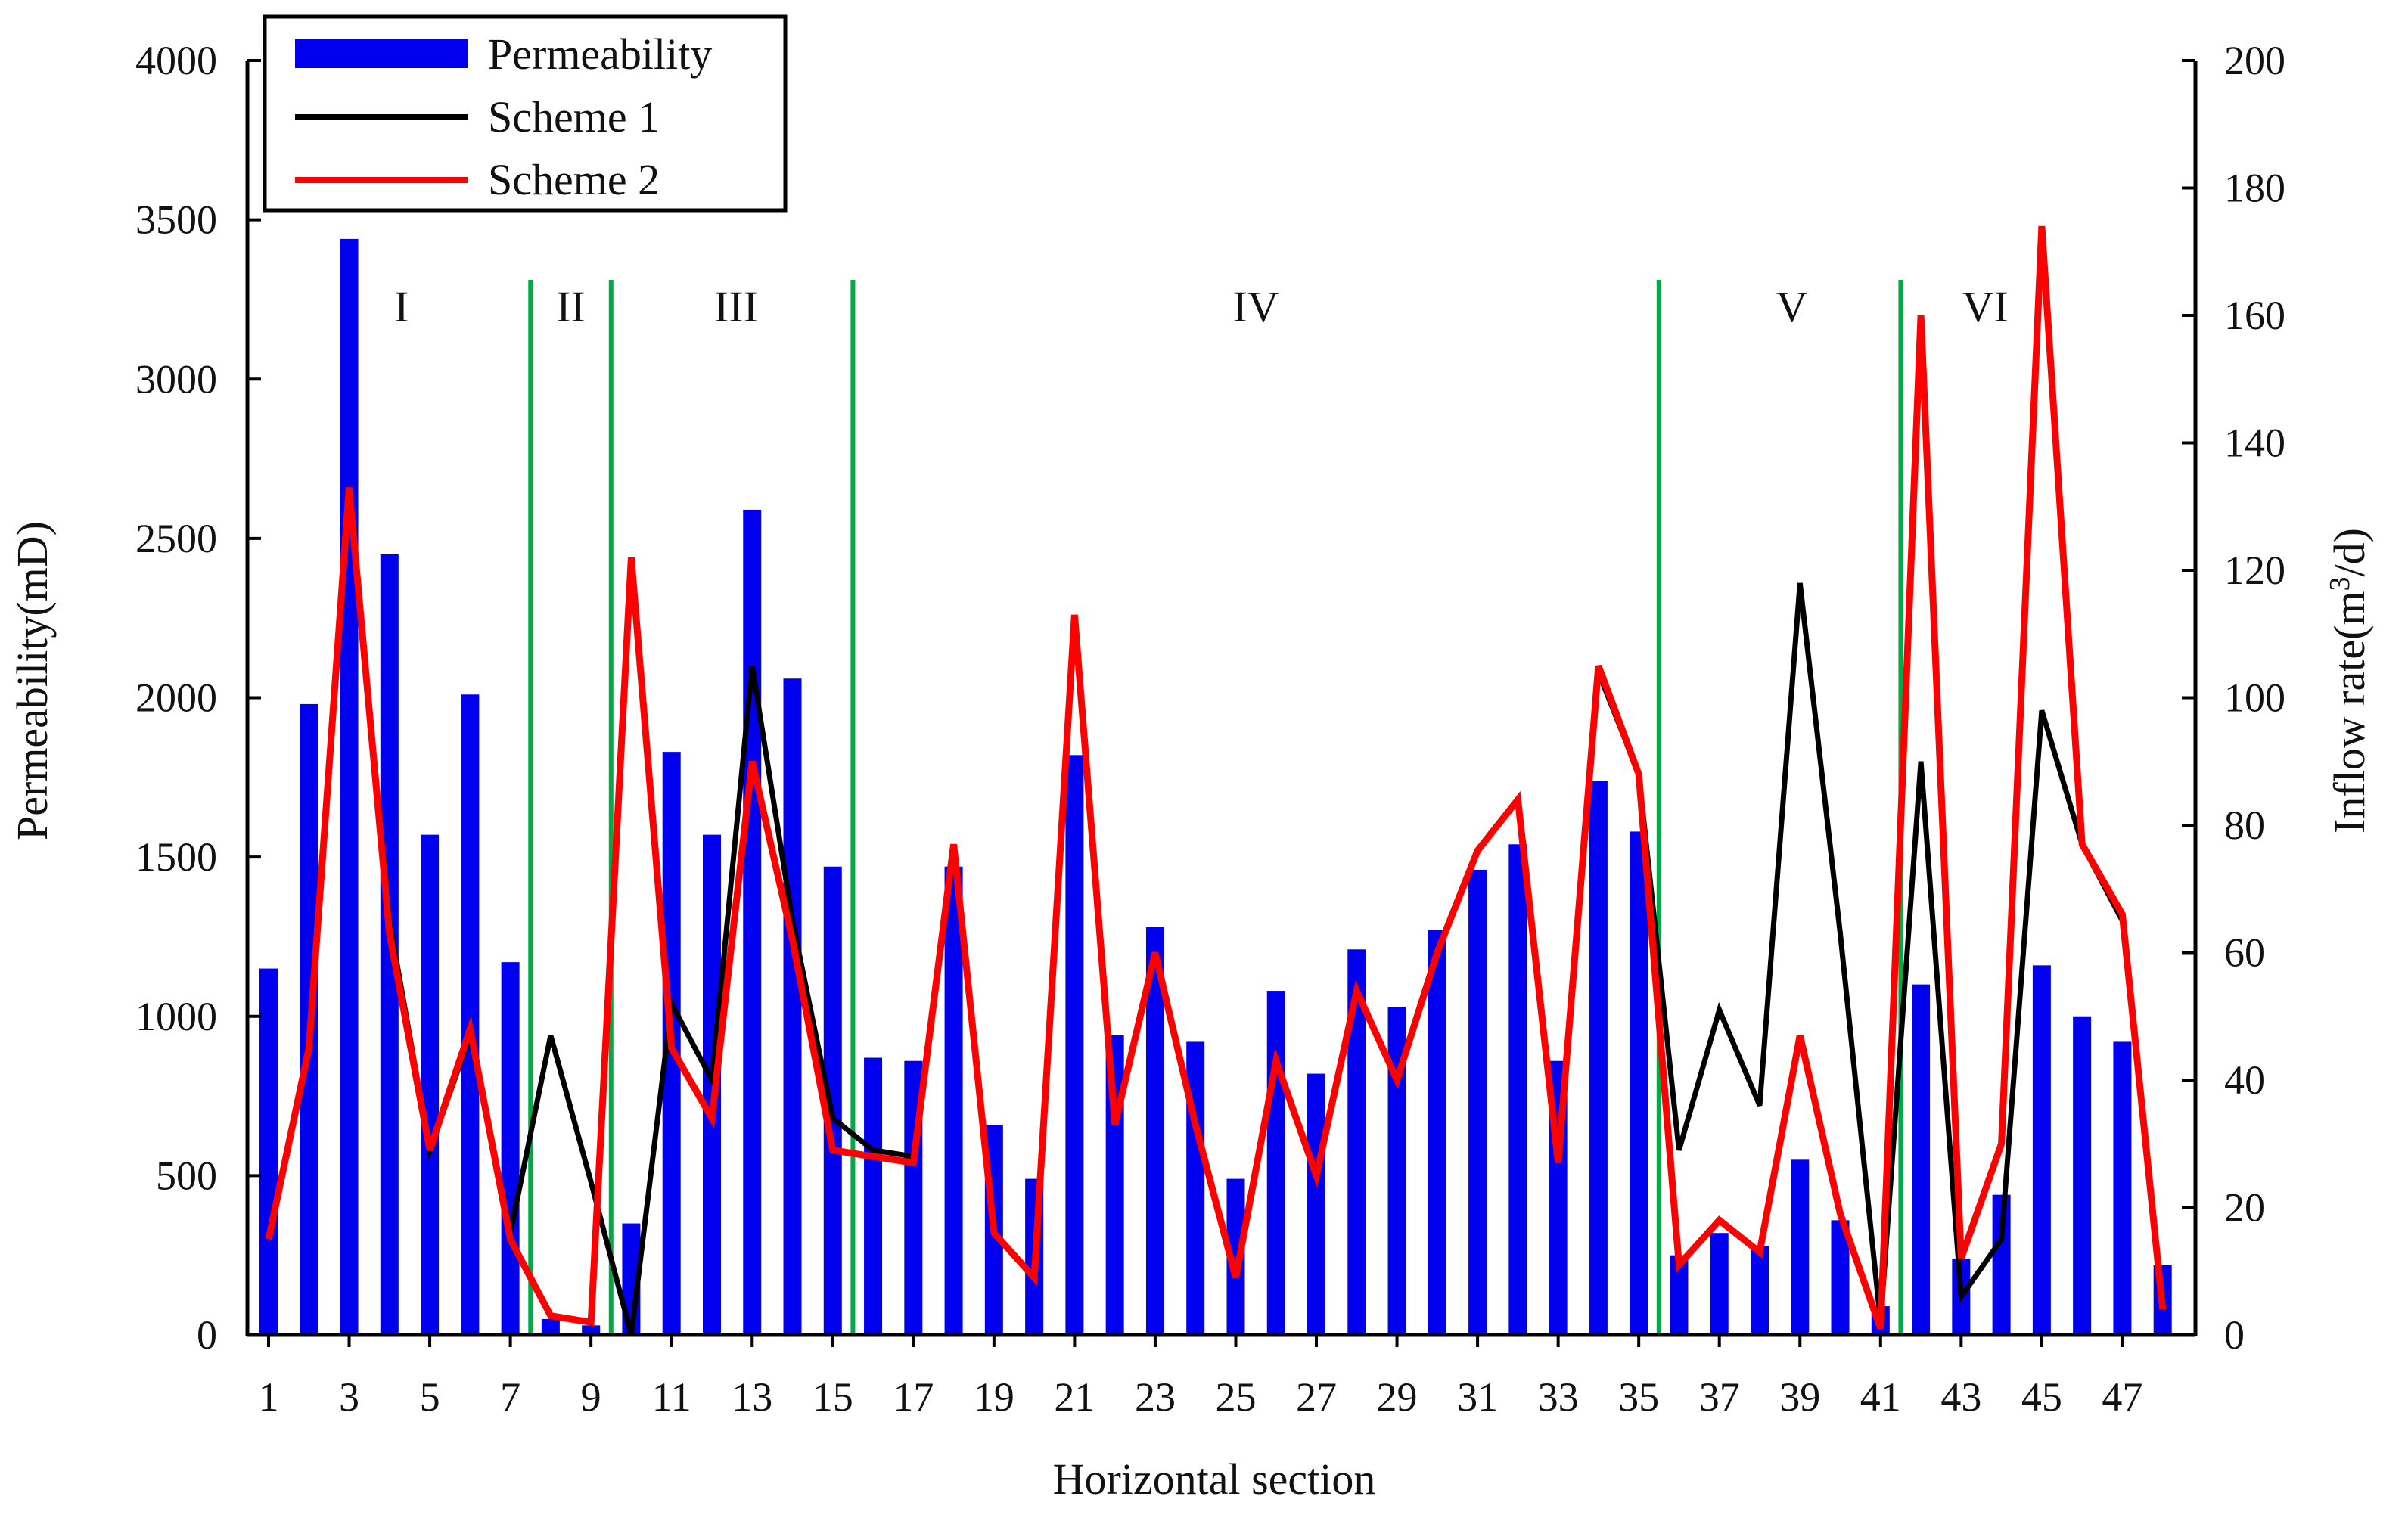 This screenshot has width=2408, height=1521. I want to click on x-tick-label-25: 25, so click(1235, 1397).